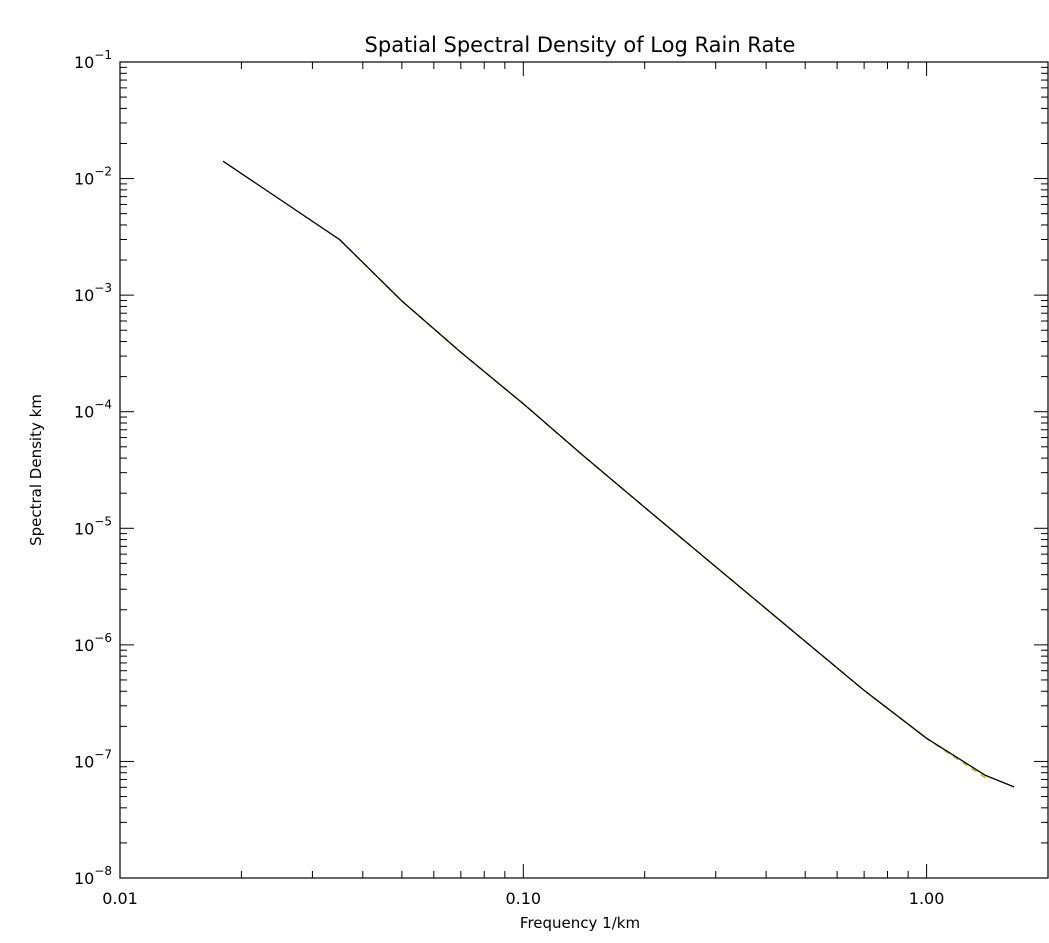 This screenshot has width=1049, height=943. What do you see at coordinates (93, 410) in the screenshot?
I see `y-tick-label: 10⁻⁴` at bounding box center [93, 410].